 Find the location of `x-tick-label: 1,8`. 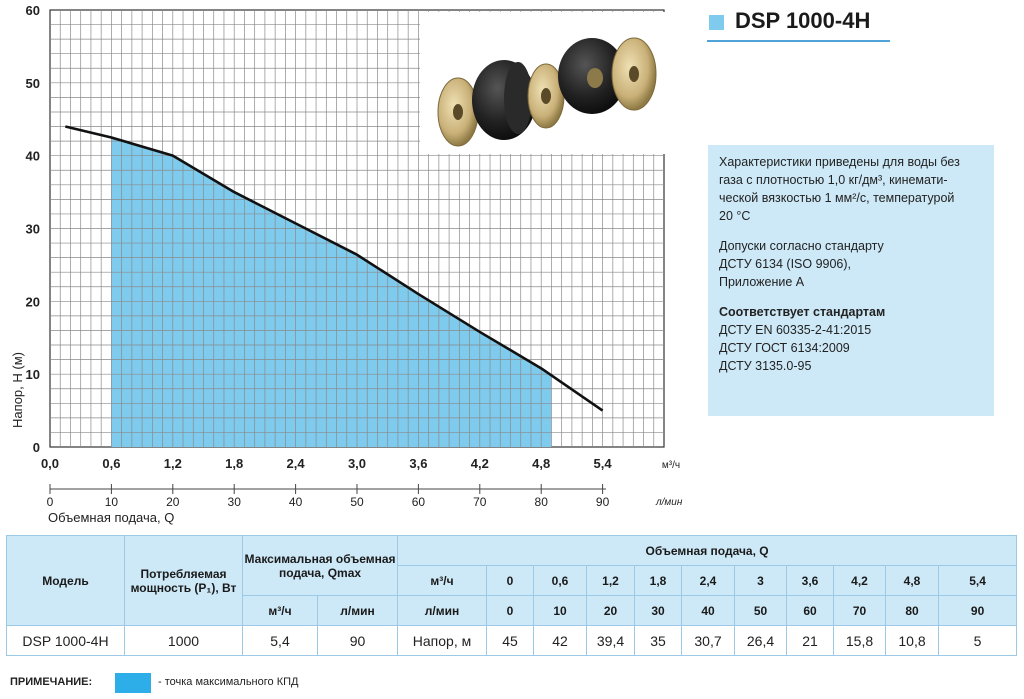

x-tick-label: 1,8 is located at coordinates (234, 463).